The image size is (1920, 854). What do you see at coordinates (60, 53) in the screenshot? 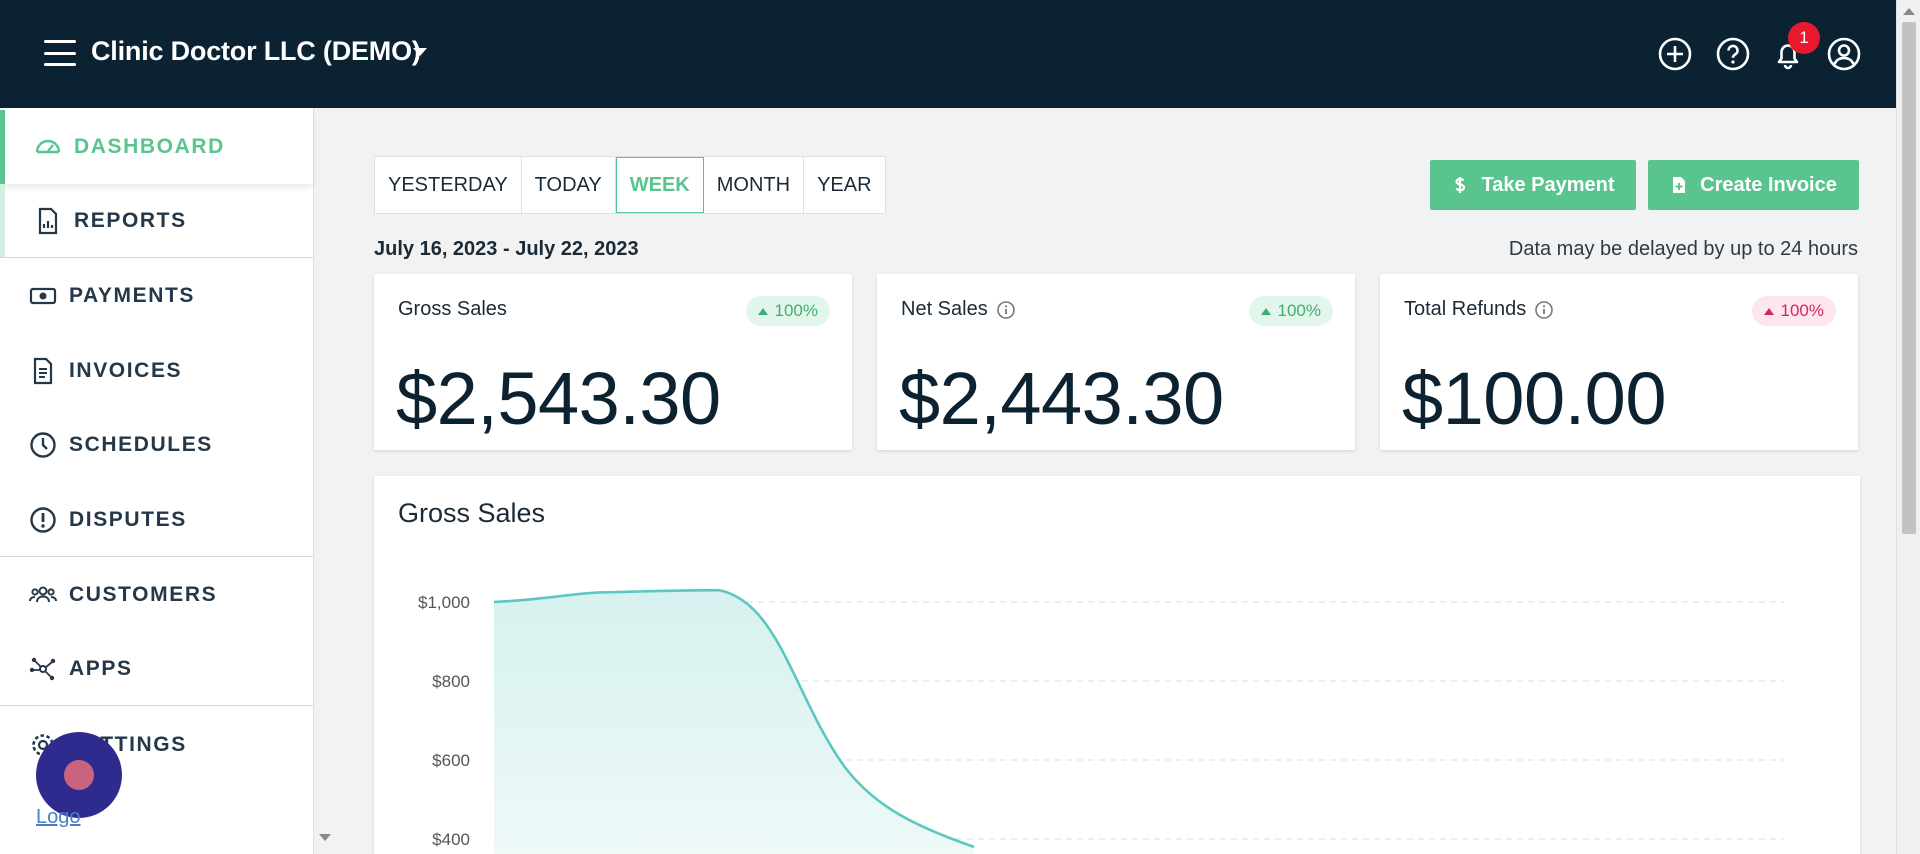
I see `menu-icon` at bounding box center [60, 53].